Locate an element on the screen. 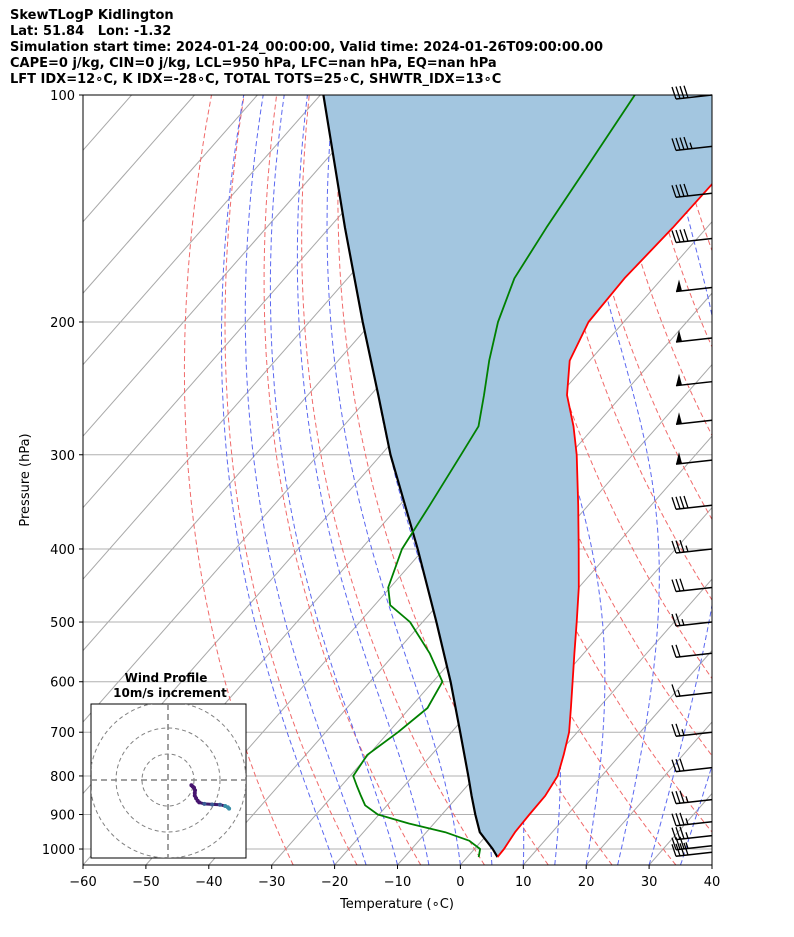 The image size is (794, 937). x-tick-label: −60 is located at coordinates (82, 882).